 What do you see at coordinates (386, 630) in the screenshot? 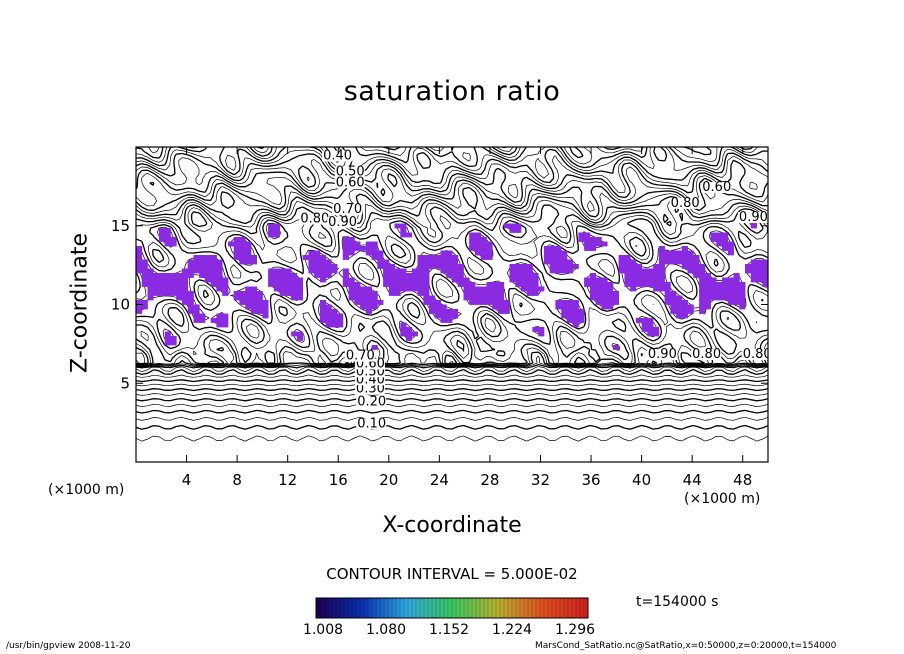
I see `colorbar-tick-label: 1.080` at bounding box center [386, 630].